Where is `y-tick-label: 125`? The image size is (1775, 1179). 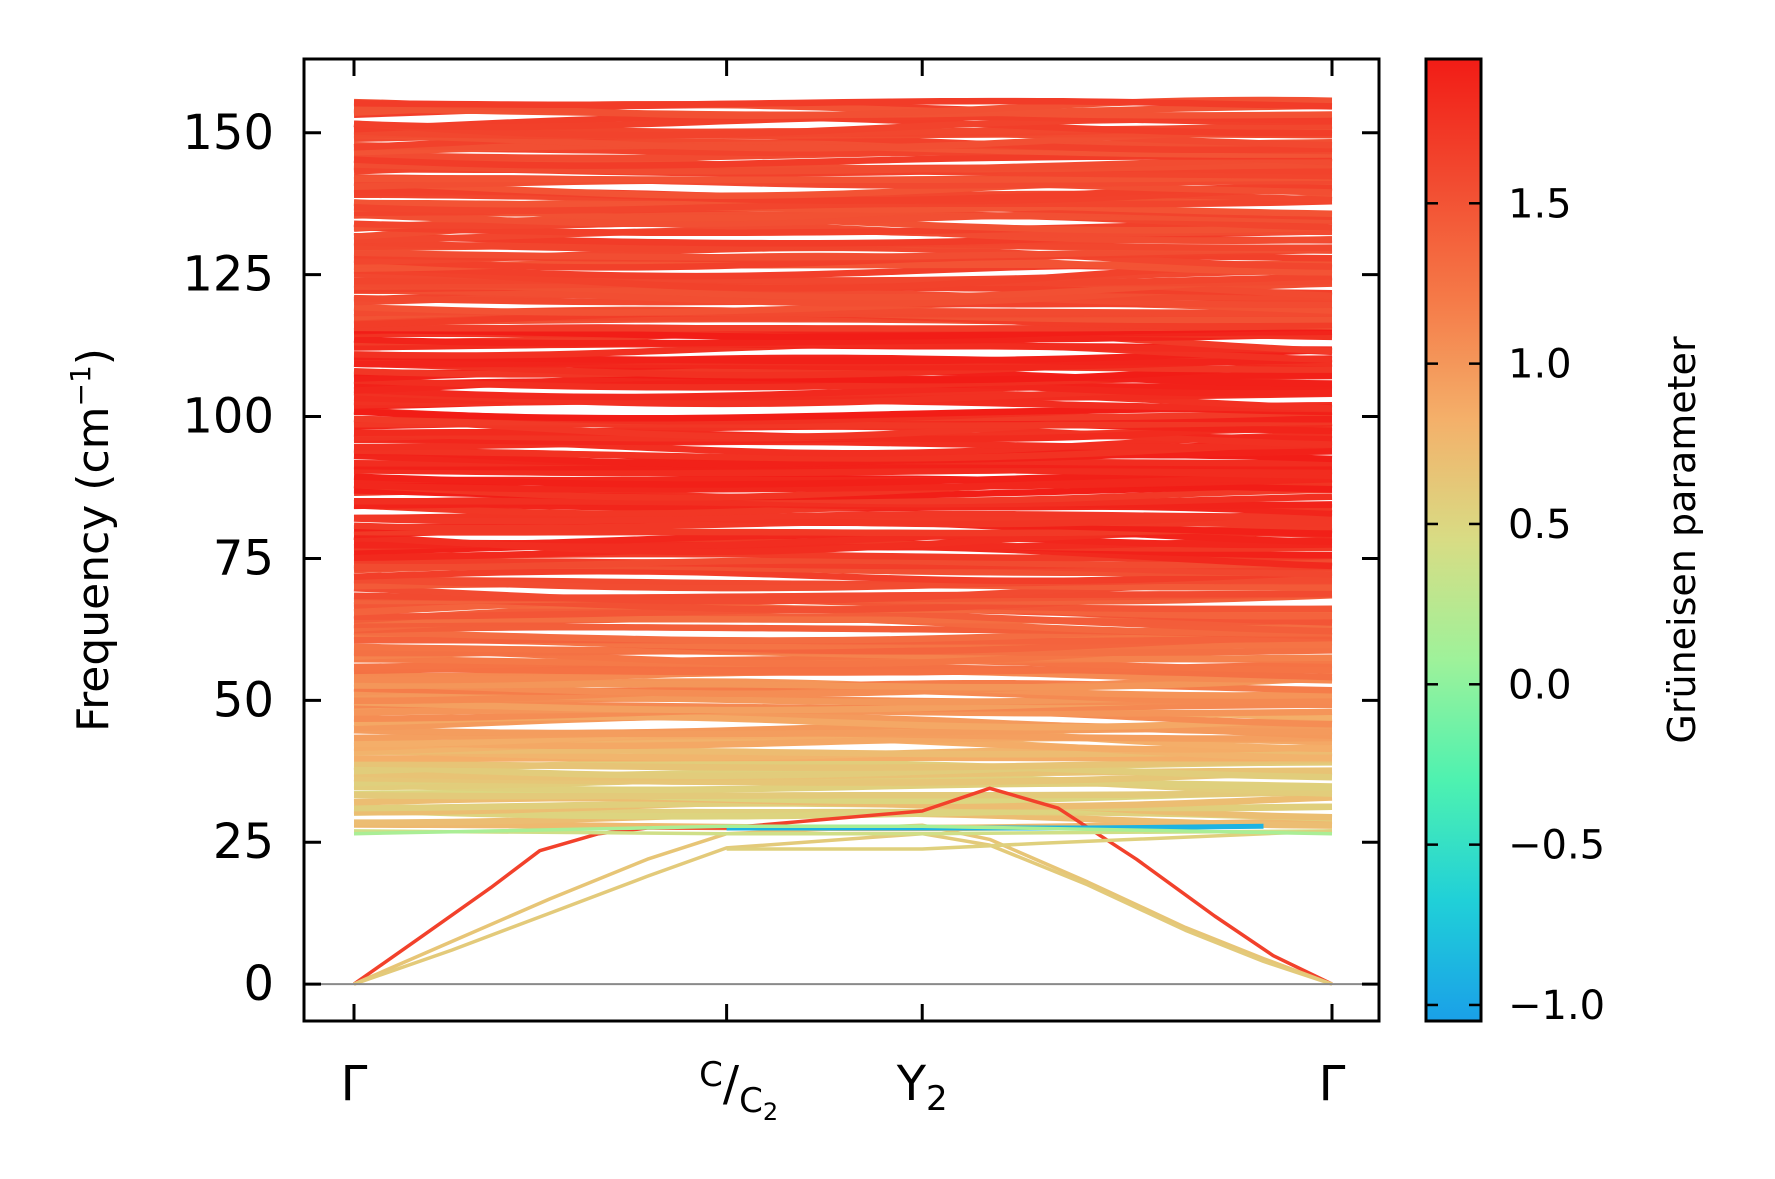
y-tick-label: 125 is located at coordinates (228, 275).